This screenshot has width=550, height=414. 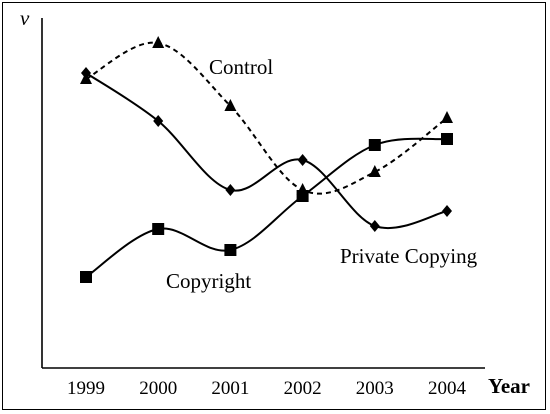 What do you see at coordinates (230, 388) in the screenshot?
I see `x-tick-label: 2001` at bounding box center [230, 388].